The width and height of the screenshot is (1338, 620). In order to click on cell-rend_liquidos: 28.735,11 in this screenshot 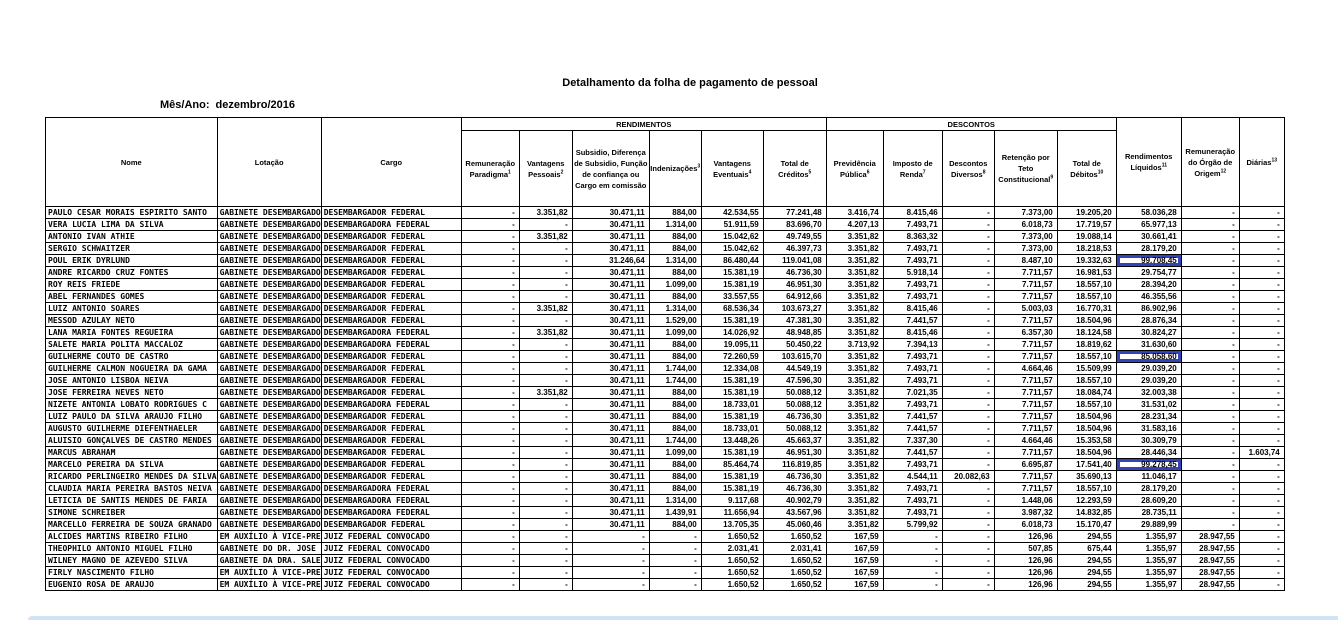, I will do `click(1148, 512)`.